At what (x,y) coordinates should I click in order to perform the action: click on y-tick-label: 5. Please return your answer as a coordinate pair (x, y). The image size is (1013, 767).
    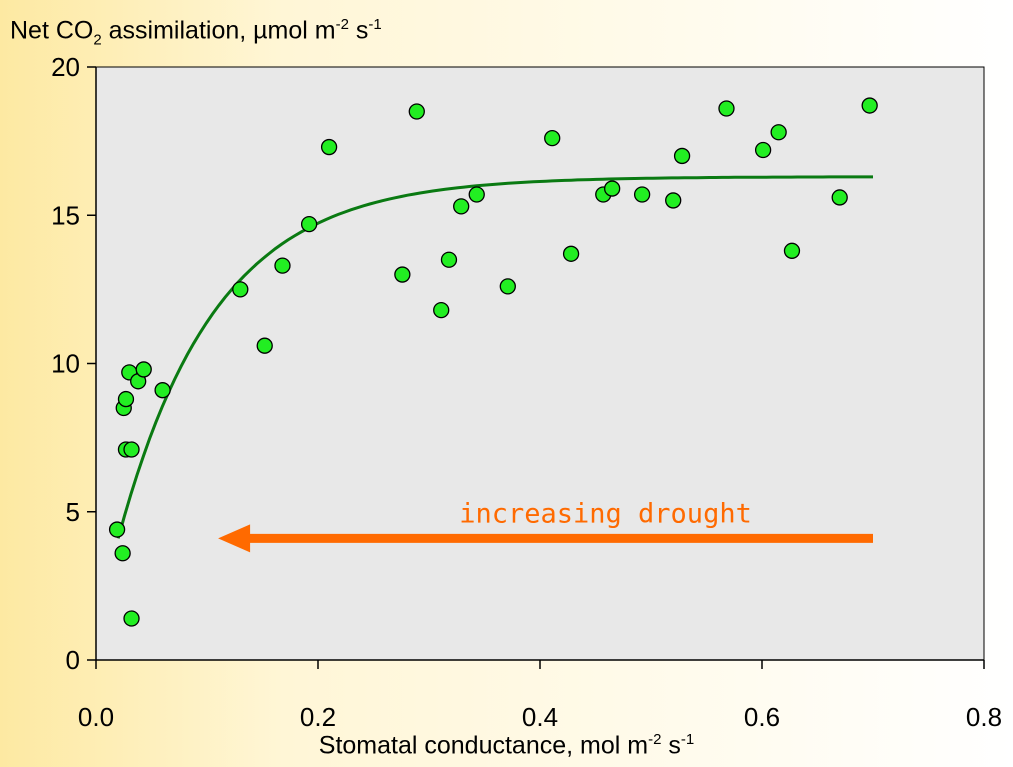
    Looking at the image, I should click on (73, 512).